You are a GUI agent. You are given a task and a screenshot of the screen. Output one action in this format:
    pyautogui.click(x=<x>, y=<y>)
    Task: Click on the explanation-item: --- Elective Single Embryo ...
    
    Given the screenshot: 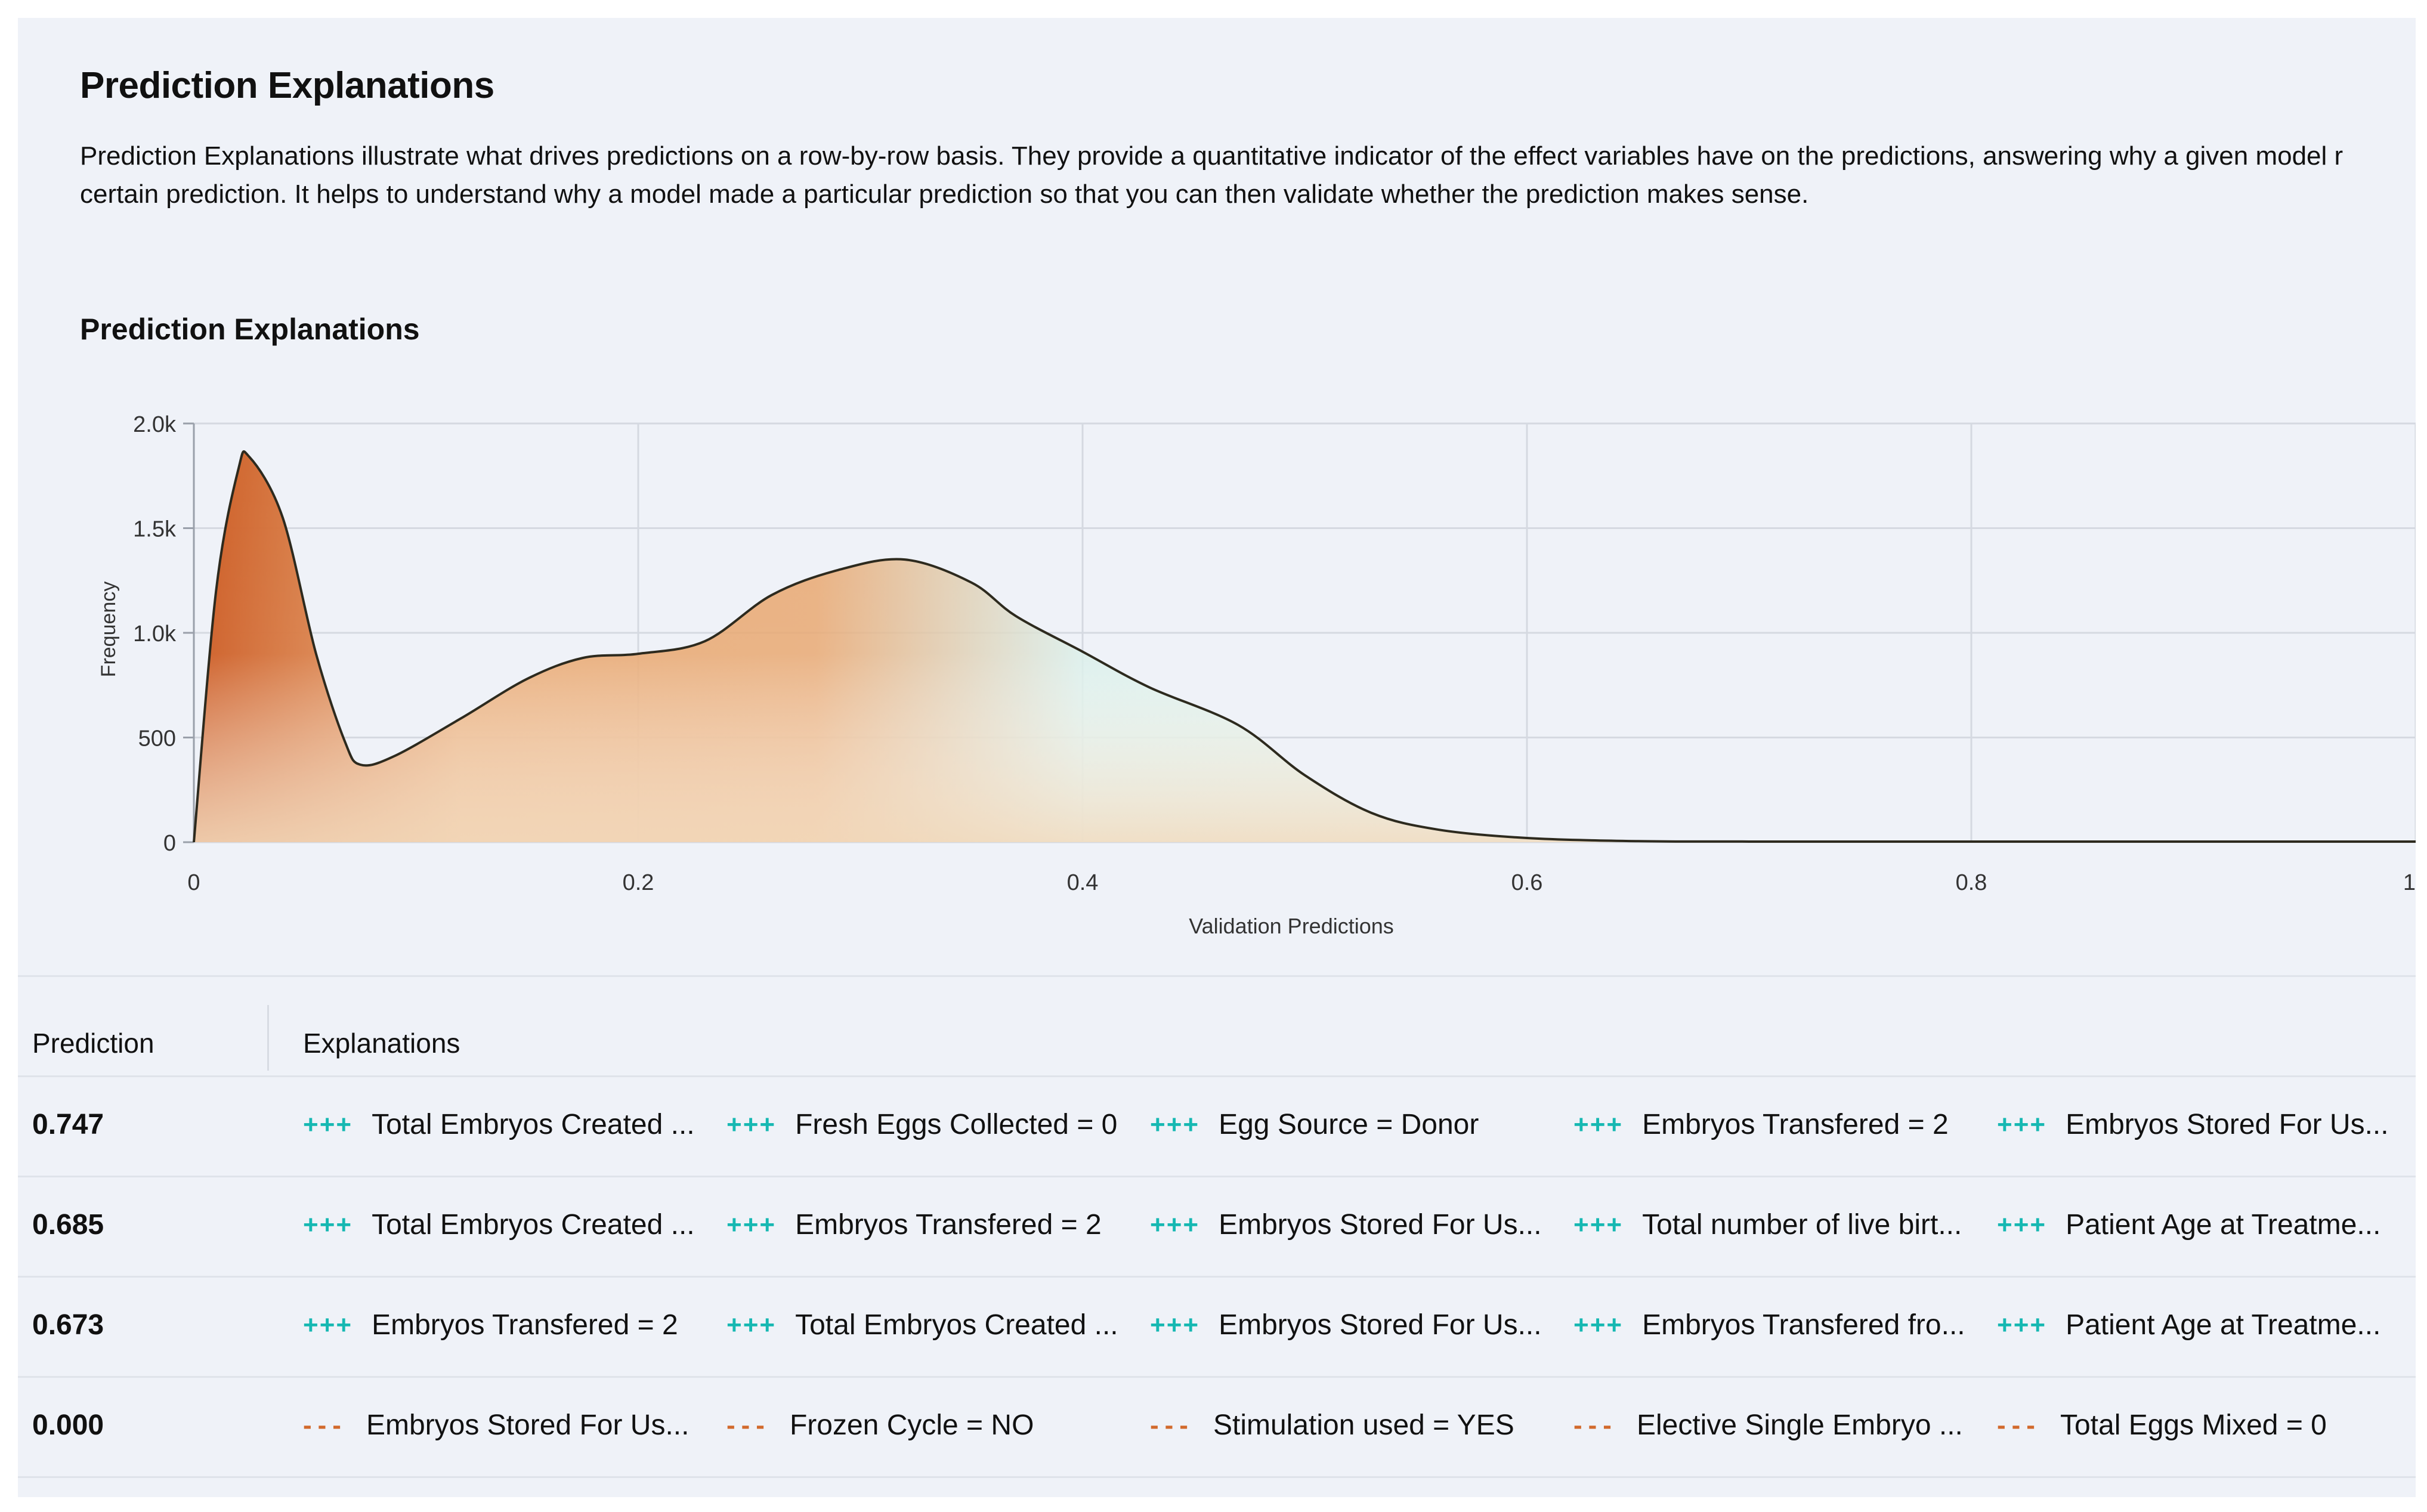 What is the action you would take?
    pyautogui.click(x=1768, y=1425)
    